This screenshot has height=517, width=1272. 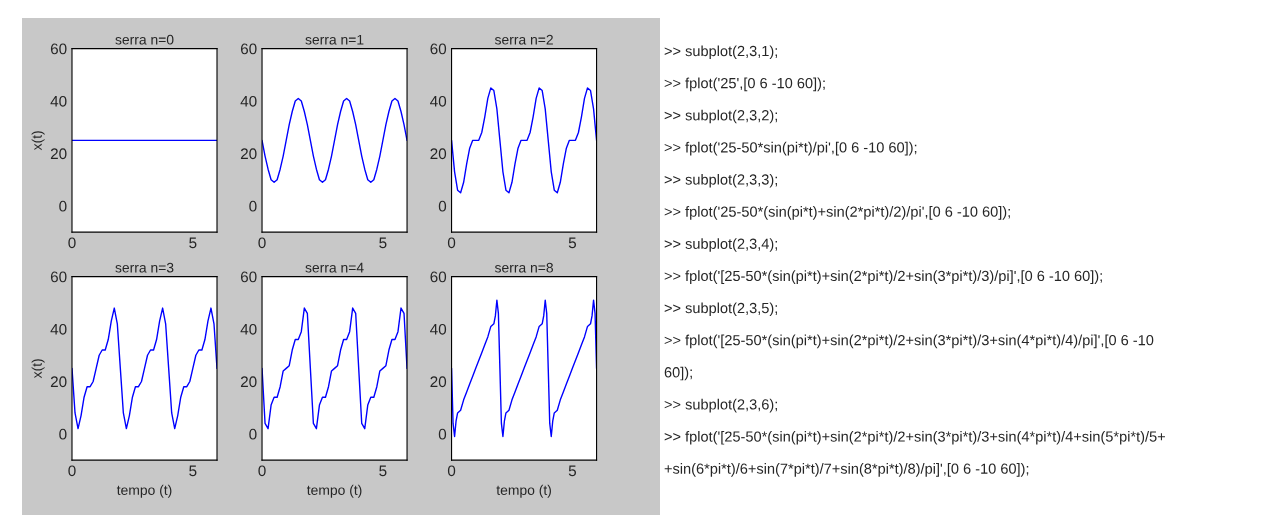 I want to click on text: >> fplot('[25-50*(sin(pi*t)+sin(2*pi*t)/2+sin(3*pi*t)/3+sin(4*pi*t)/4)/pi]',[0 6 -10, so click(x=909, y=341).